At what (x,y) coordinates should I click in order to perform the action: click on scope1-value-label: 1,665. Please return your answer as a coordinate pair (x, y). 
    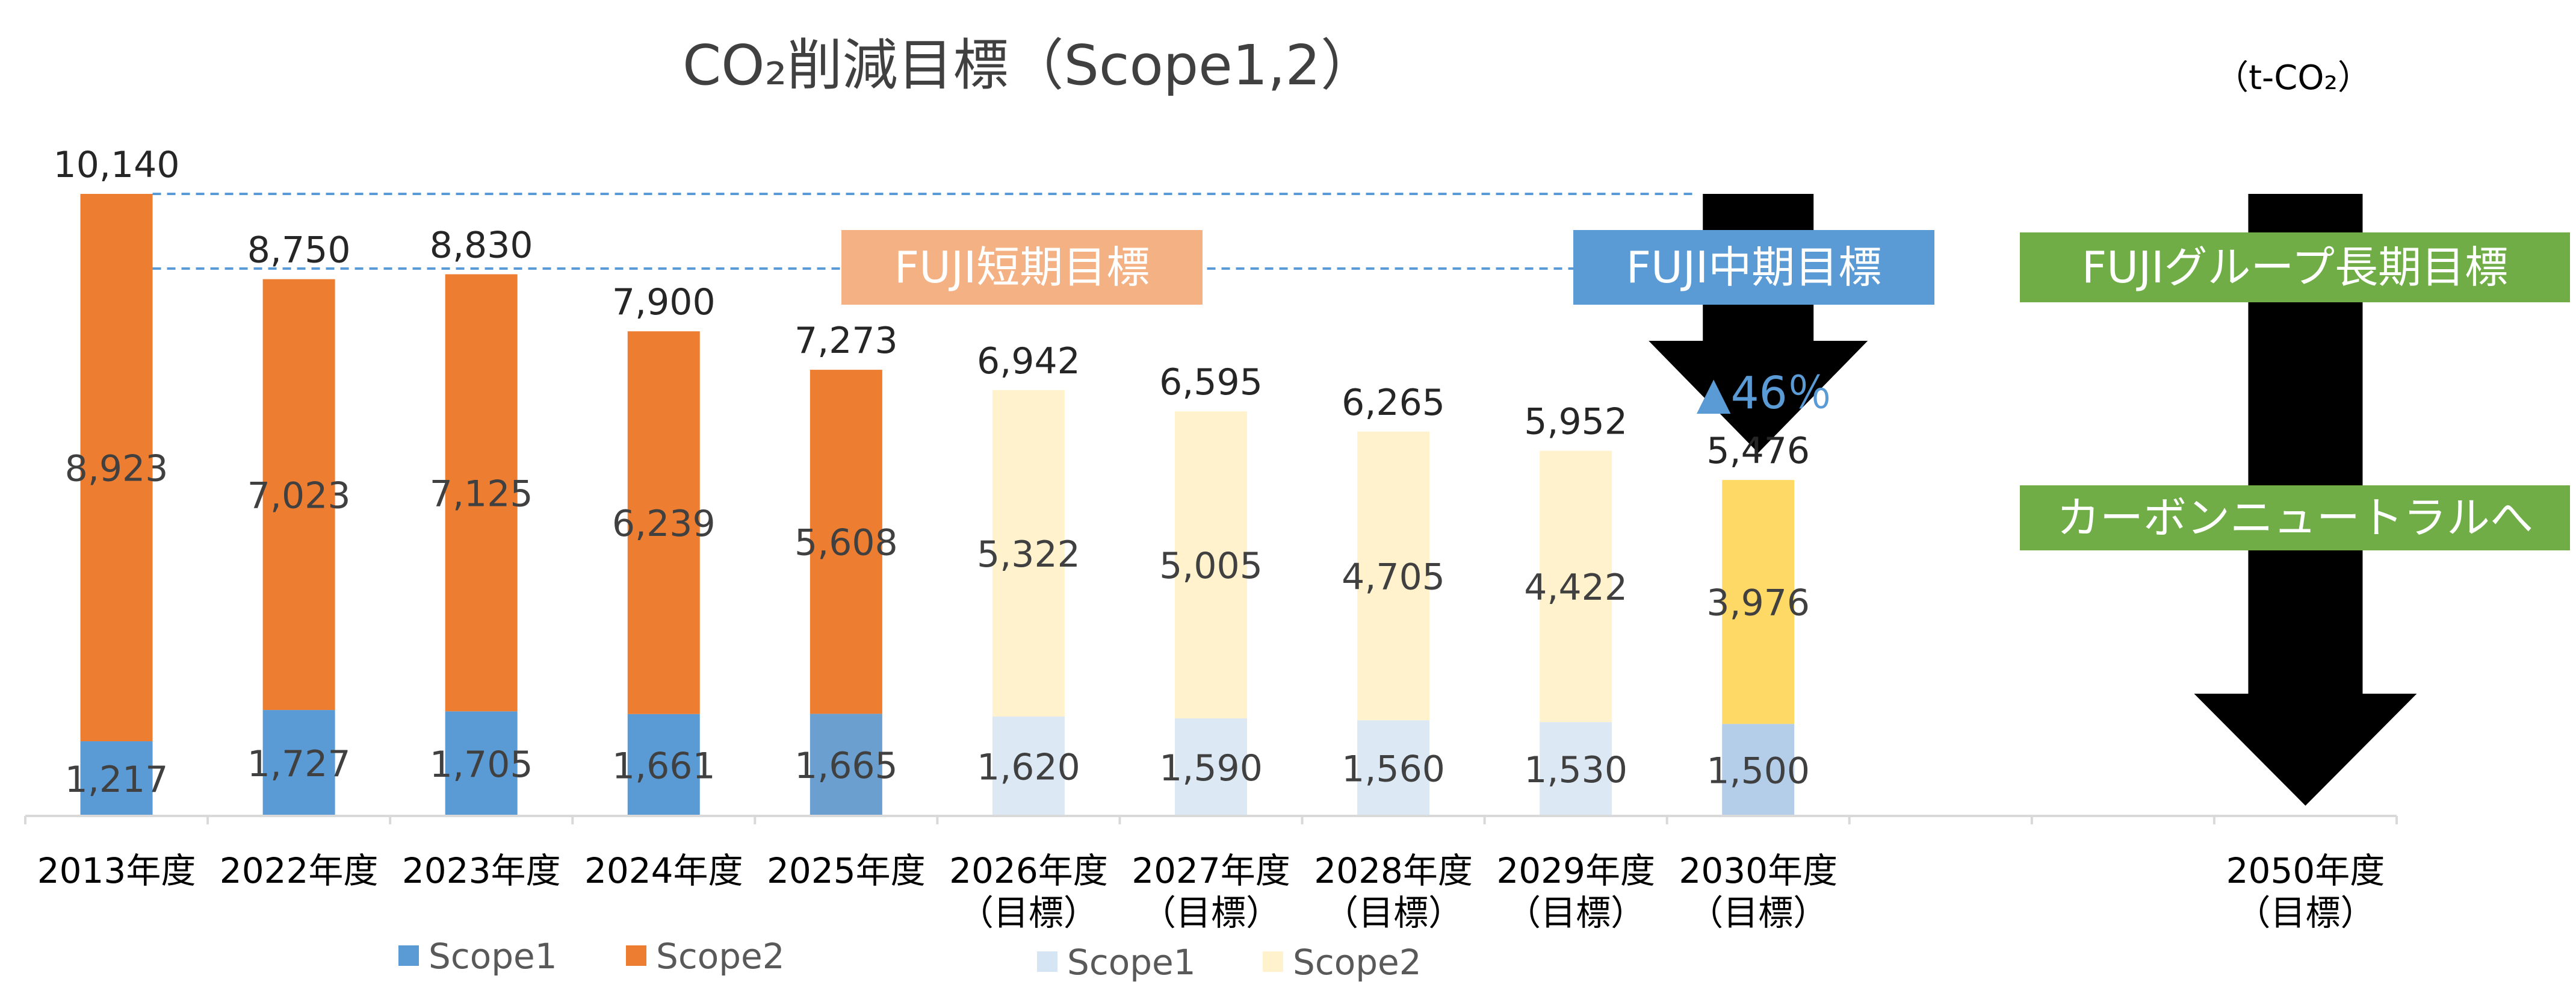
    Looking at the image, I should click on (846, 766).